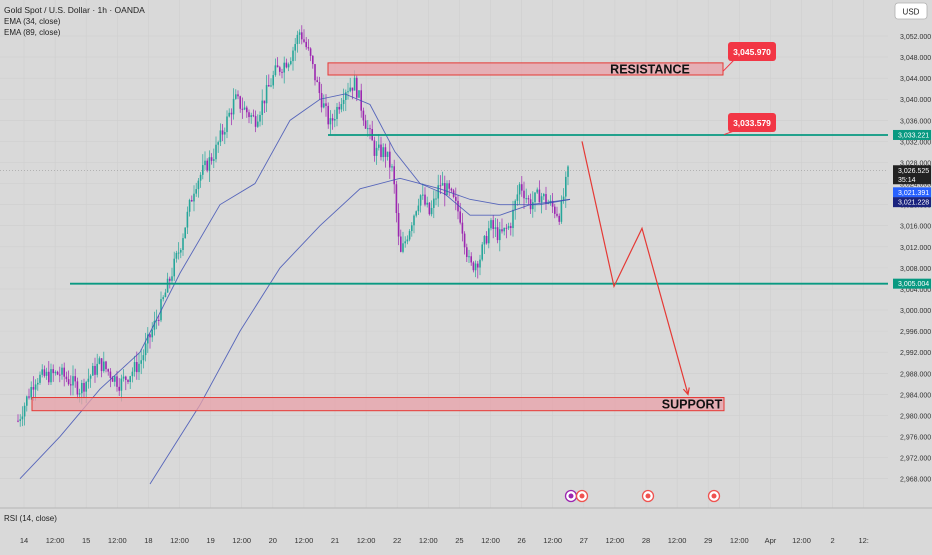  I want to click on forecast-arrowhead, so click(686, 391).